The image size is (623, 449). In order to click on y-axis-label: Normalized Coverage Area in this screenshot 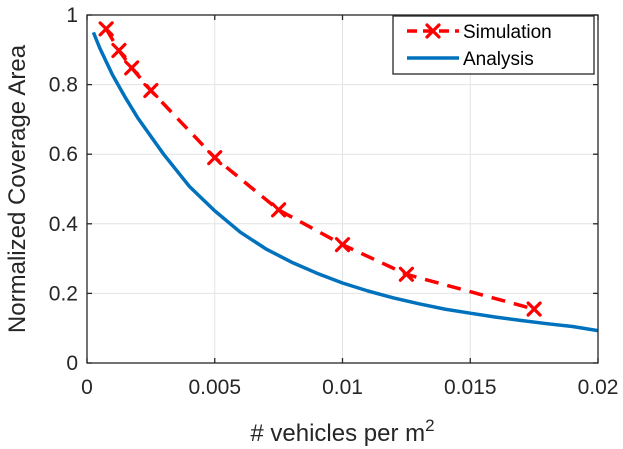, I will do `click(17, 188)`.